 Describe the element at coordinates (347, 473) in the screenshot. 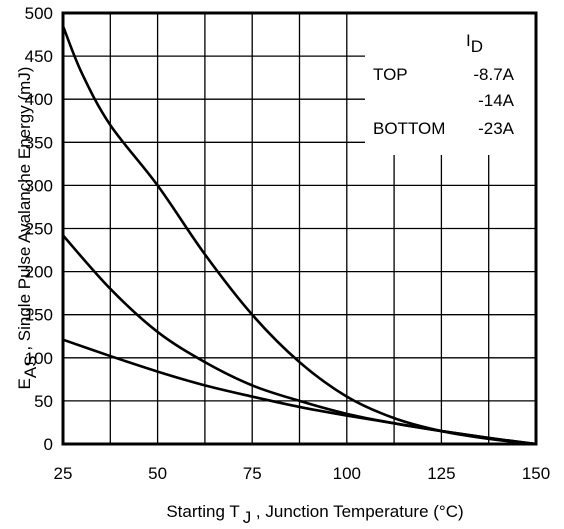

I see `x-tick-label: 100` at that location.